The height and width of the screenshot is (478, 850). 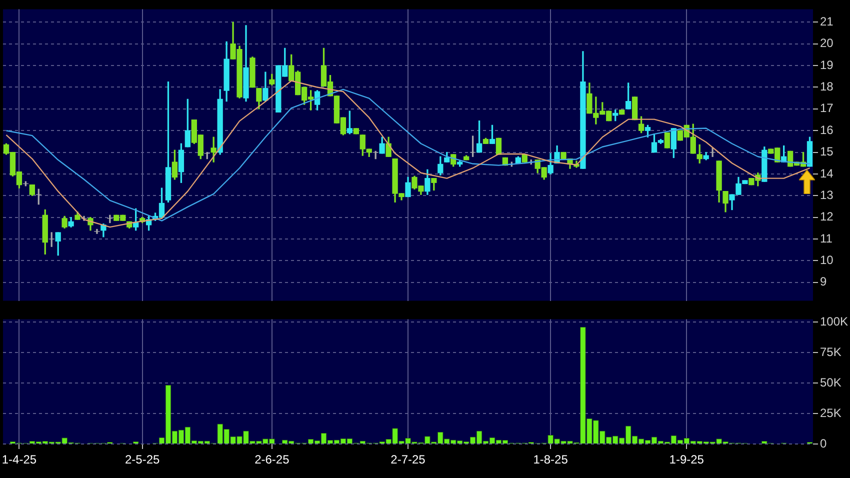 I want to click on y-tick-label: 21, so click(x=827, y=21).